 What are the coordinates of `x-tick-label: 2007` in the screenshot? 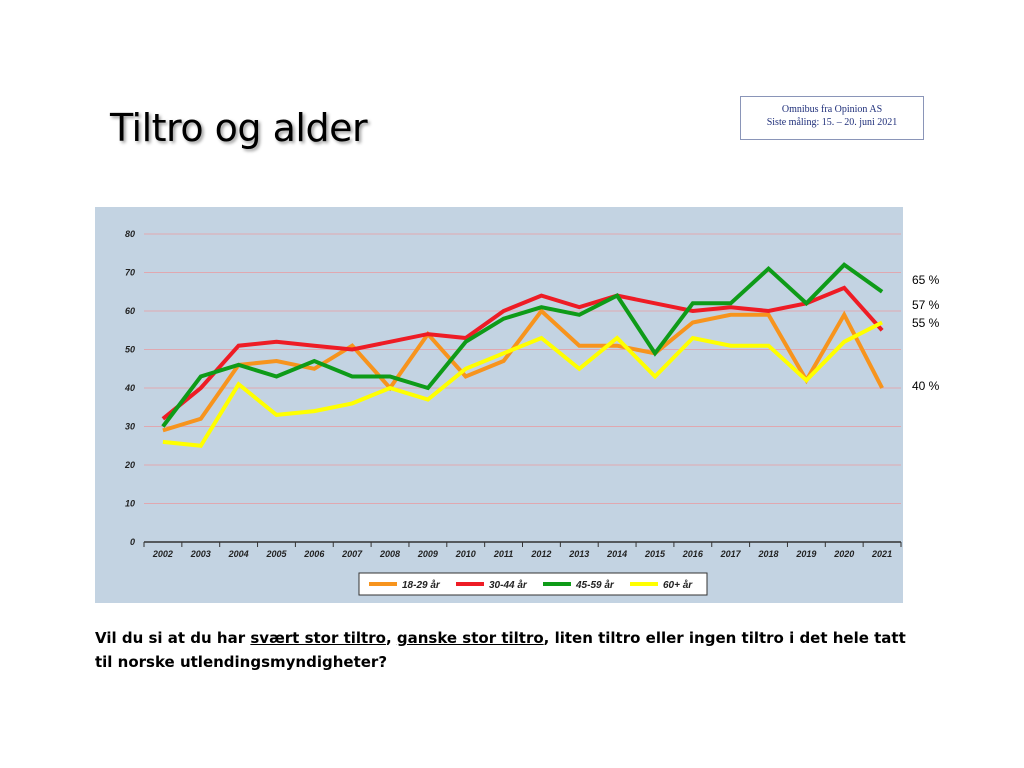 It's located at (352, 554).